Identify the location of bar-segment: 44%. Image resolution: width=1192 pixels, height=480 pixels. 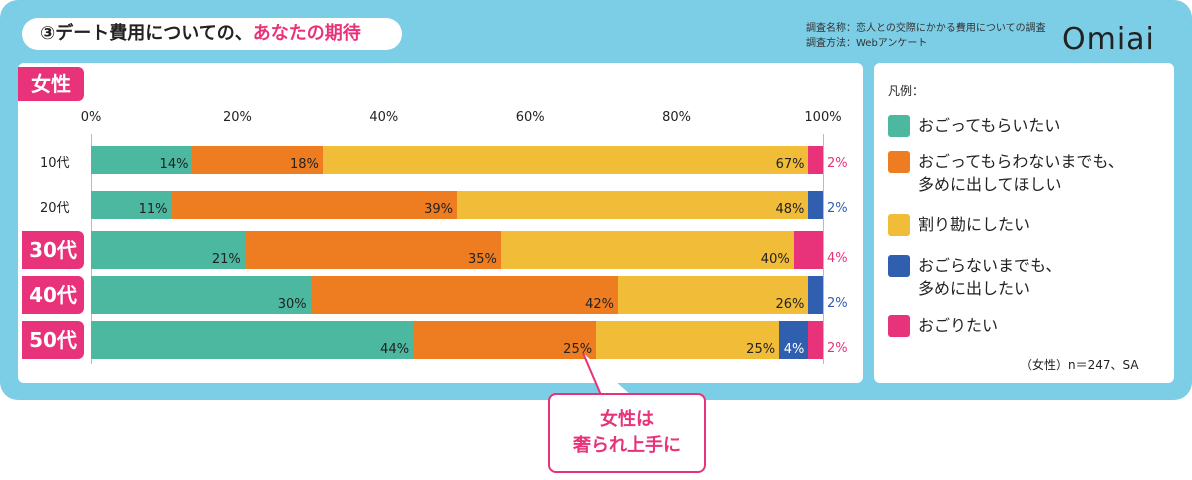
(252, 340).